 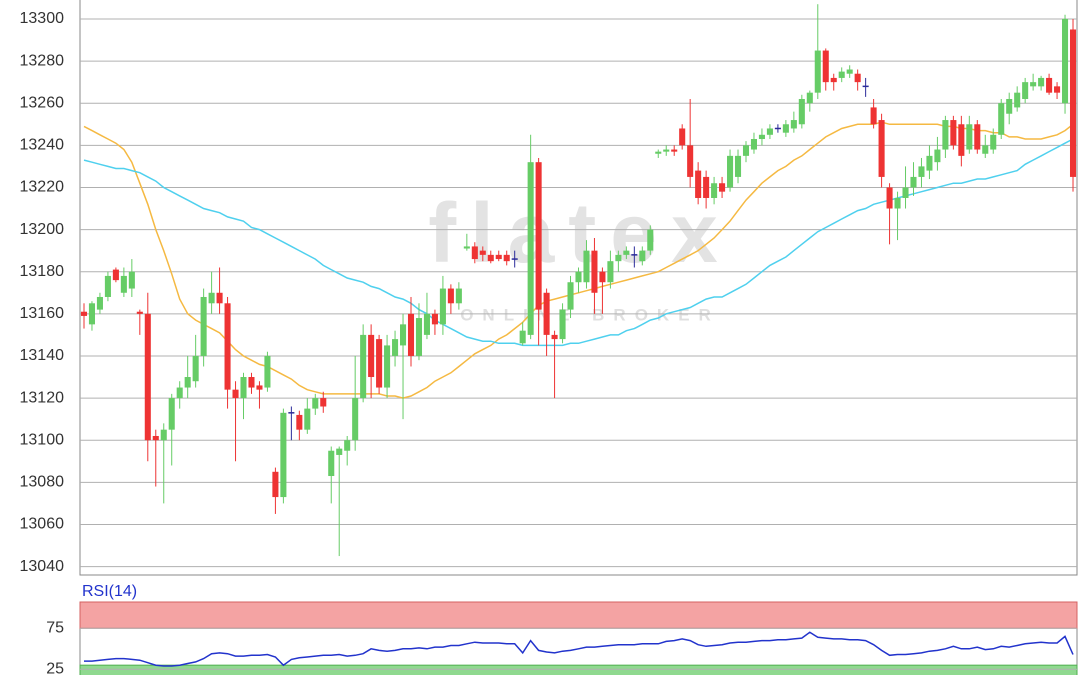 What do you see at coordinates (42, 566) in the screenshot?
I see `y-tick-label: 13040` at bounding box center [42, 566].